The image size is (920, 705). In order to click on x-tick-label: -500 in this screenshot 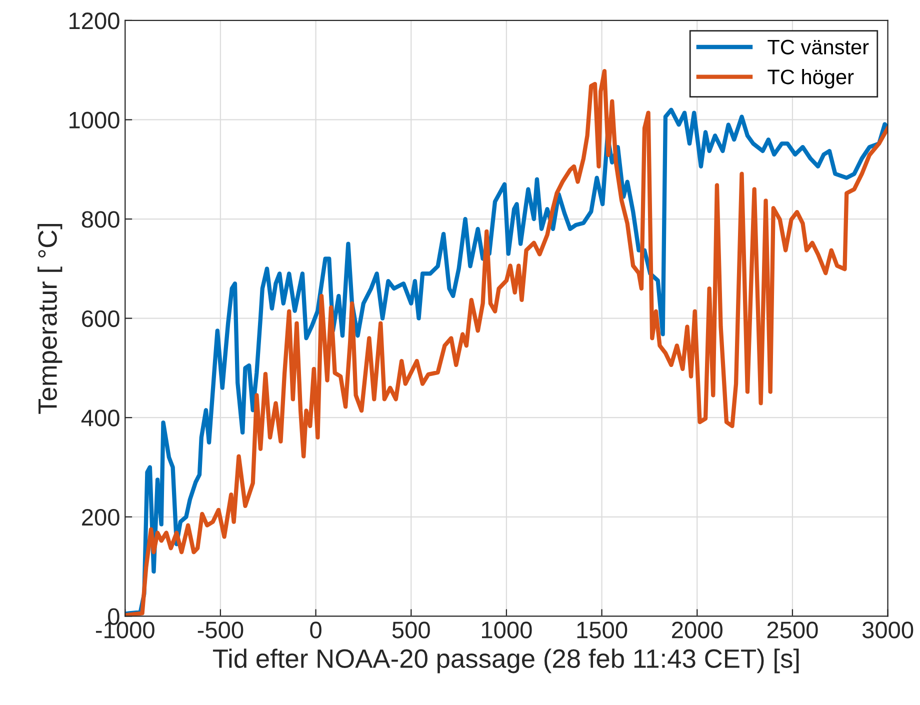, I will do `click(221, 630)`.